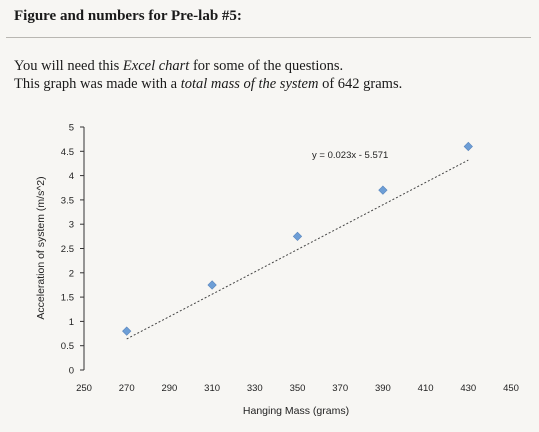  Describe the element at coordinates (67, 152) in the screenshot. I see `y-tick-label: 4.5` at that location.